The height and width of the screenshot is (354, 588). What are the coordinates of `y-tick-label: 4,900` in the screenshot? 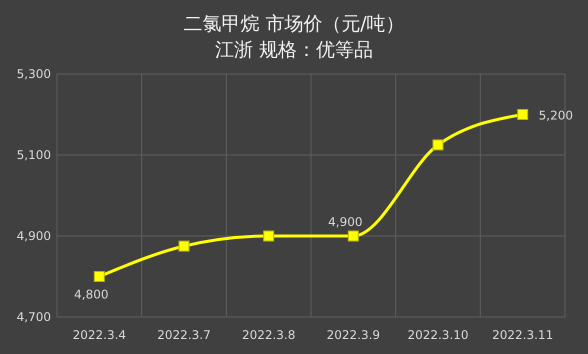 It's located at (33, 236).